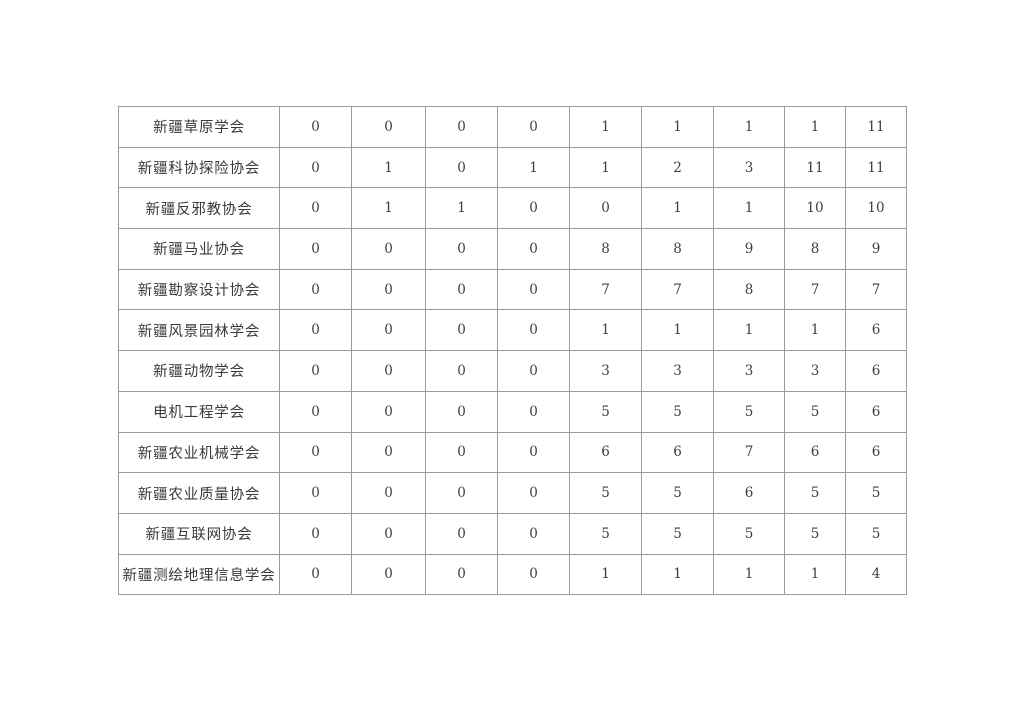 Image resolution: width=1024 pixels, height=724 pixels. Describe the element at coordinates (512, 452) in the screenshot. I see `table-row: 新疆农业机械学会 0 0 0 0 6 6 7 6 6` at that location.